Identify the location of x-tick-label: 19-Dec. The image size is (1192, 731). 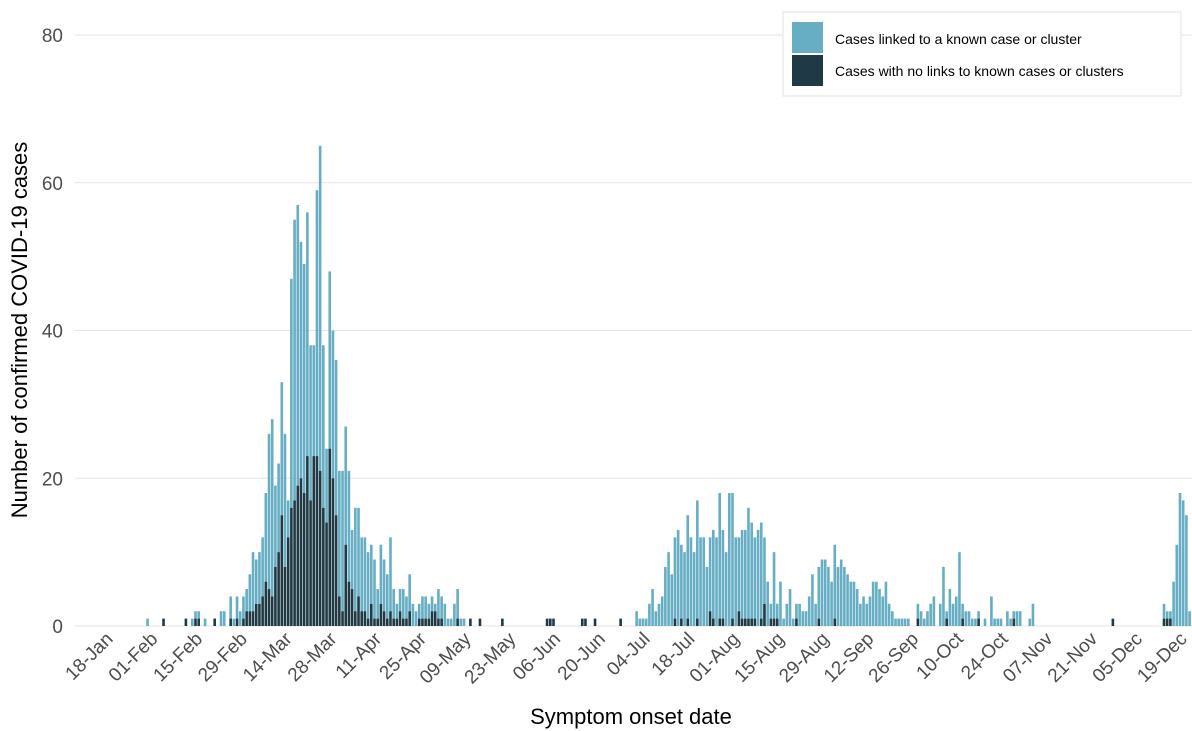
(1162, 658).